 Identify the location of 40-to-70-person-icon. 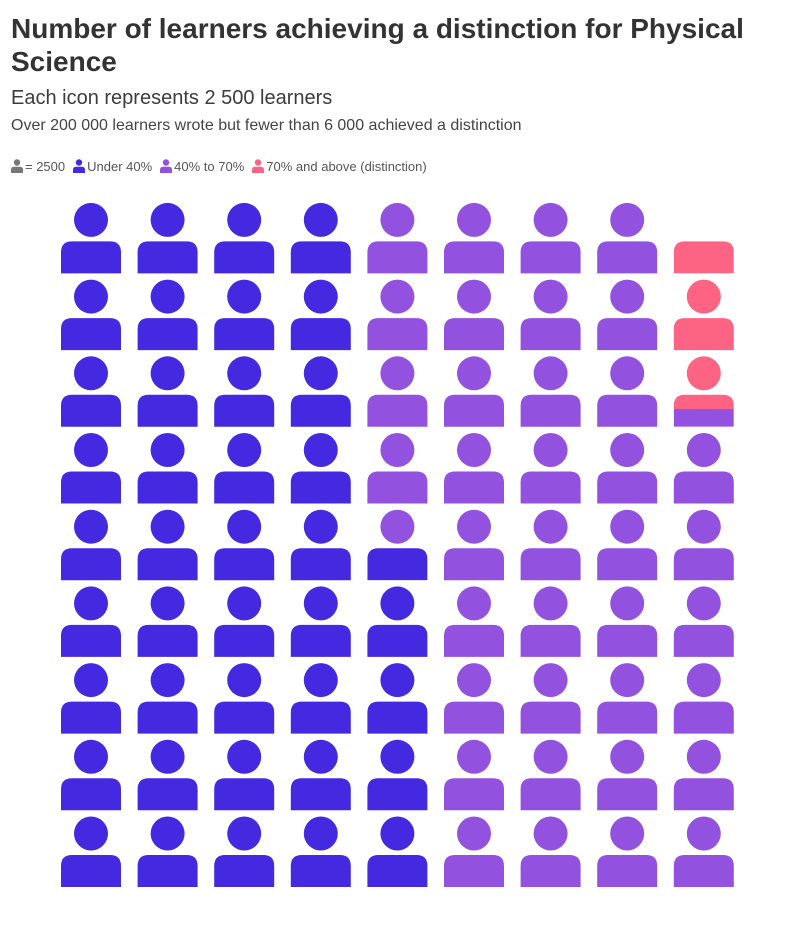
(166, 166).